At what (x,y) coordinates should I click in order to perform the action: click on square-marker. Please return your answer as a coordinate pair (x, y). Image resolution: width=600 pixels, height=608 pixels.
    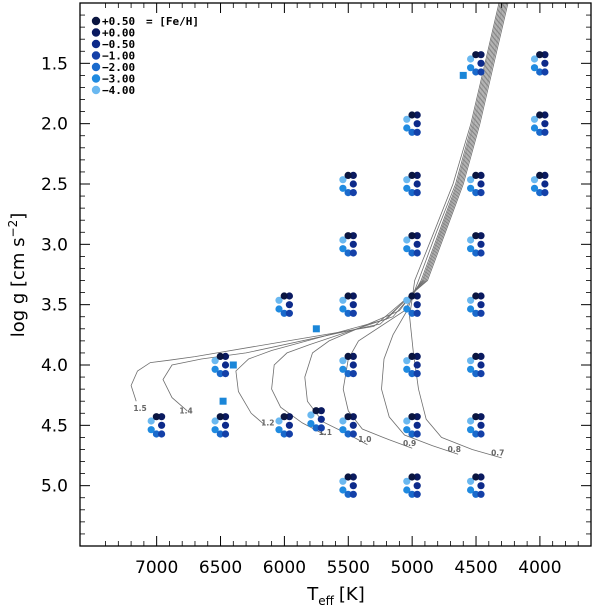
    Looking at the image, I should click on (463, 75).